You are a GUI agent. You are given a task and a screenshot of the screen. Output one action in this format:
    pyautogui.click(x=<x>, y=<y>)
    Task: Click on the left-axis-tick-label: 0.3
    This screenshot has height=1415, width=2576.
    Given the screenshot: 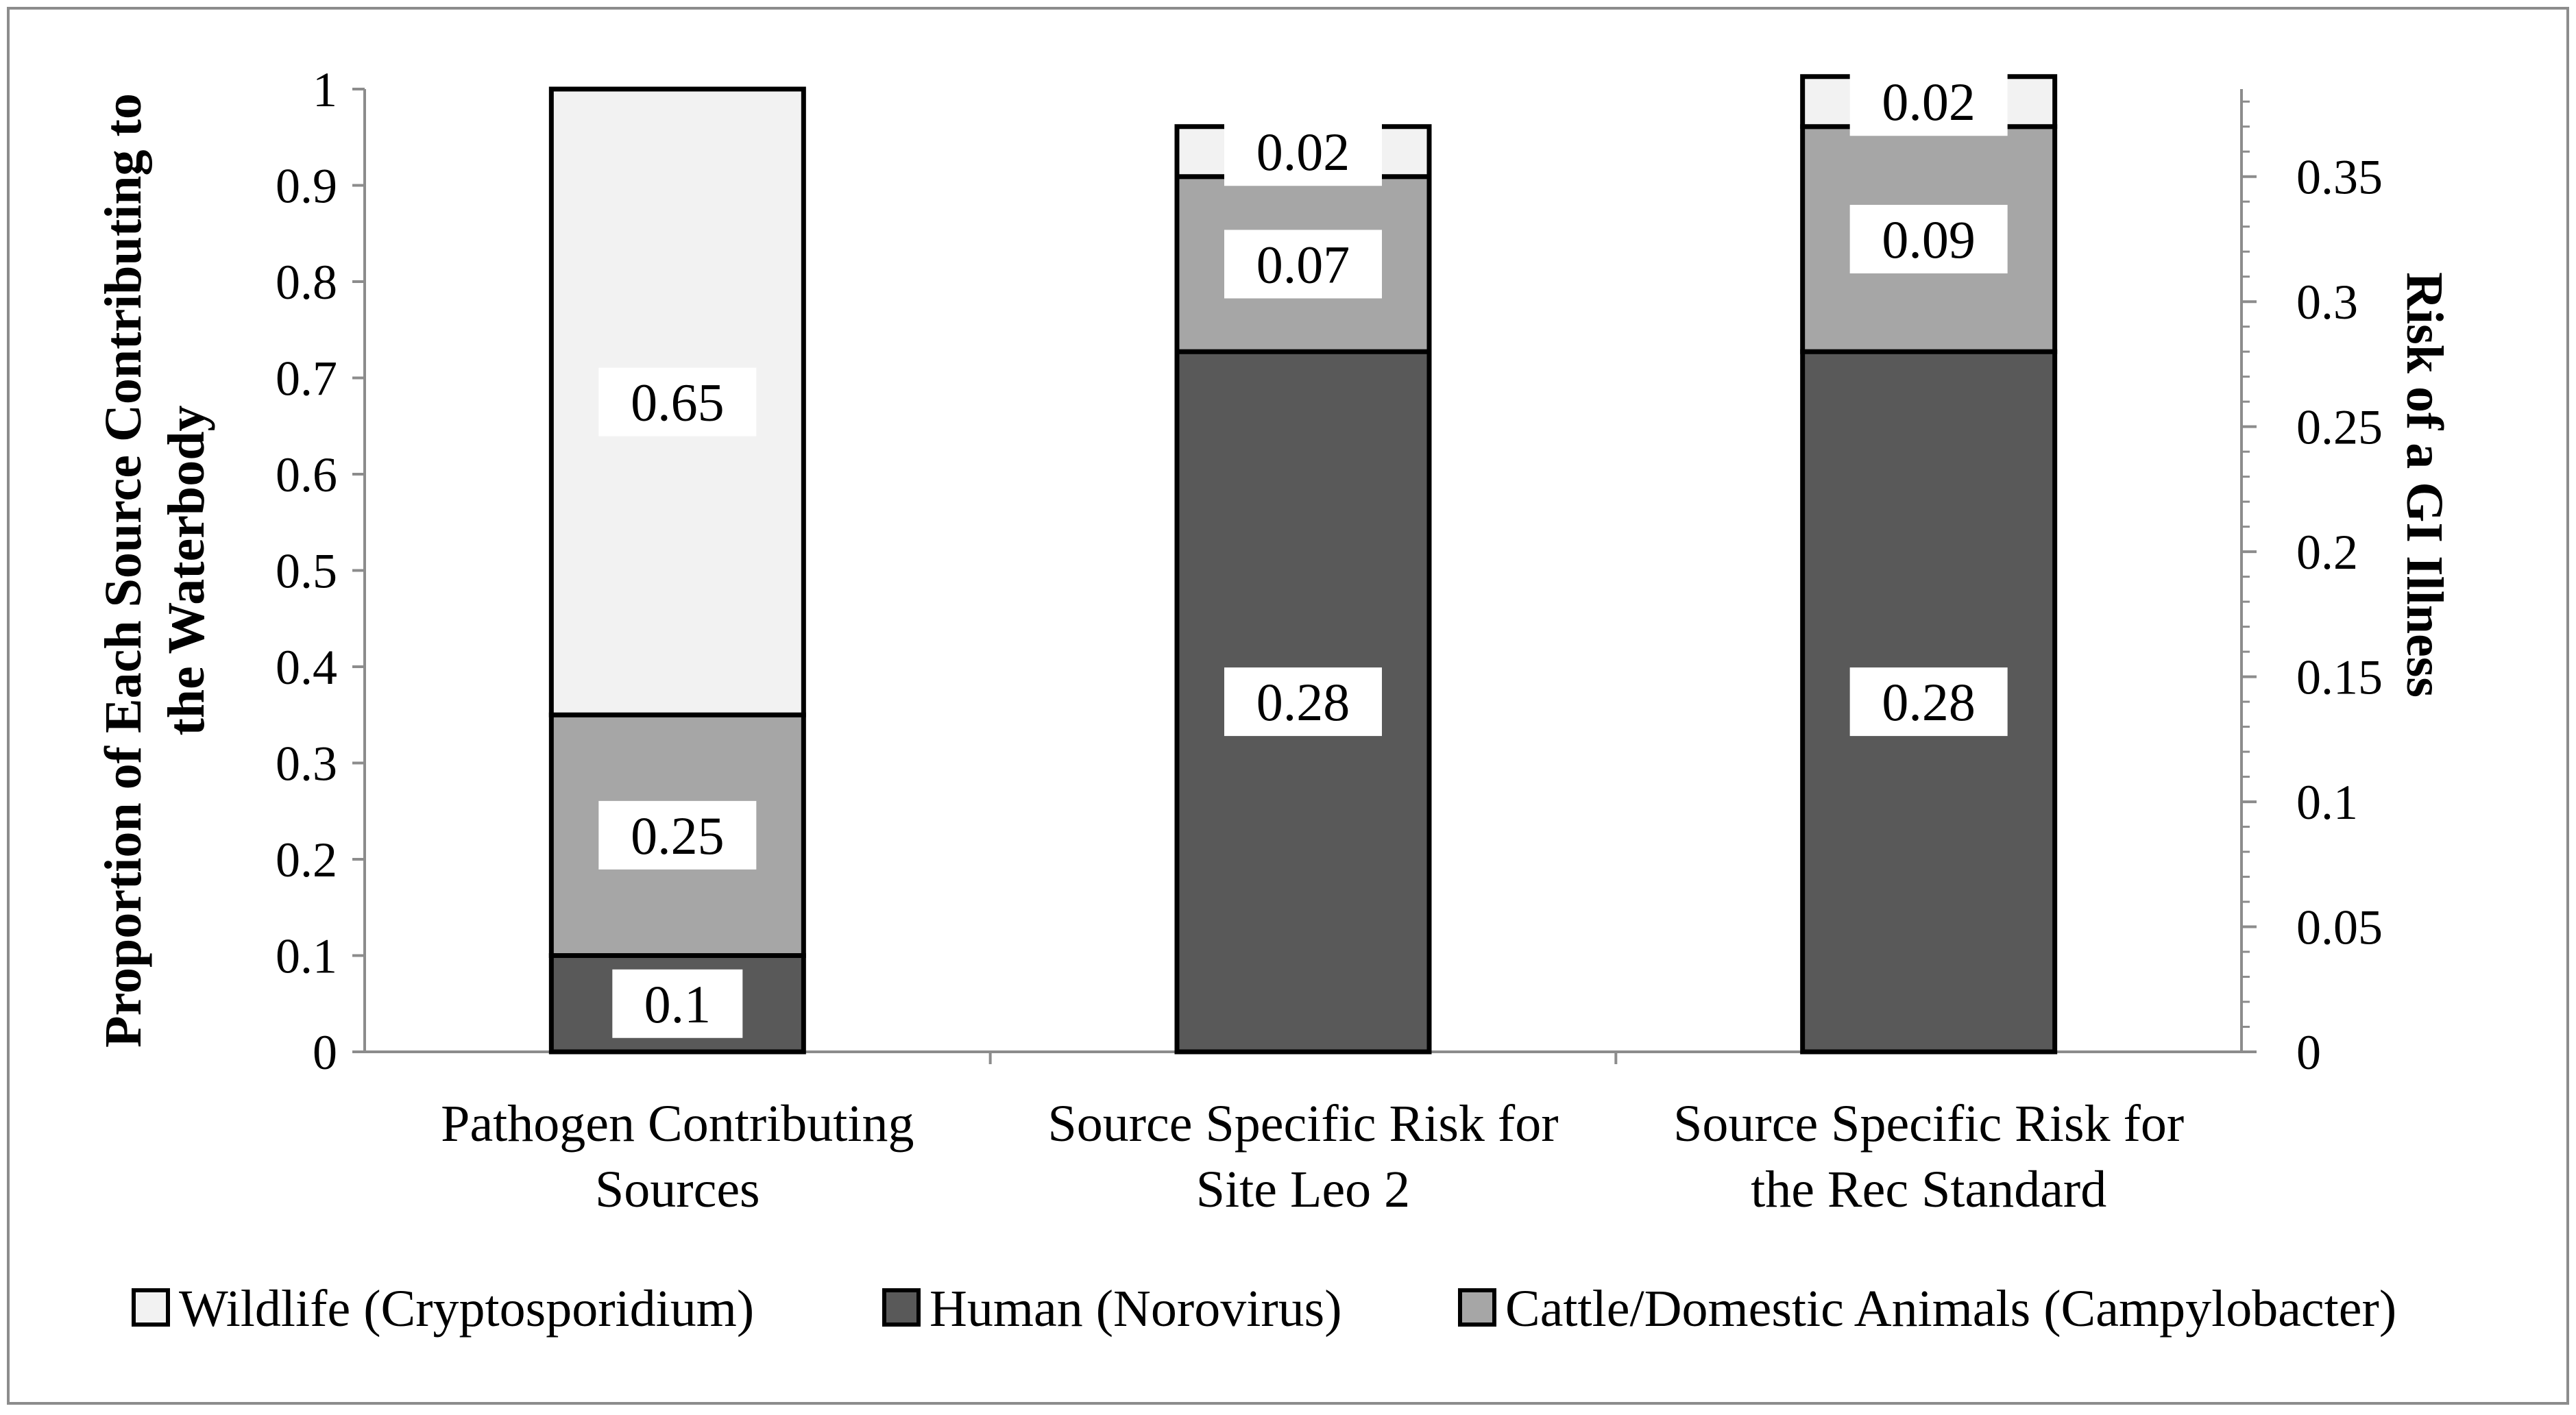 What is the action you would take?
    pyautogui.click(x=306, y=764)
    